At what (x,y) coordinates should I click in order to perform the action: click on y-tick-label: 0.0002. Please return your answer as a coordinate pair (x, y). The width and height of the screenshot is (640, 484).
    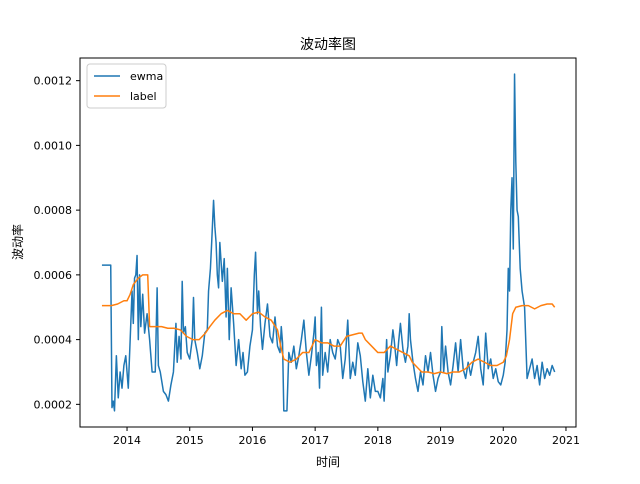
    Looking at the image, I should click on (53, 404).